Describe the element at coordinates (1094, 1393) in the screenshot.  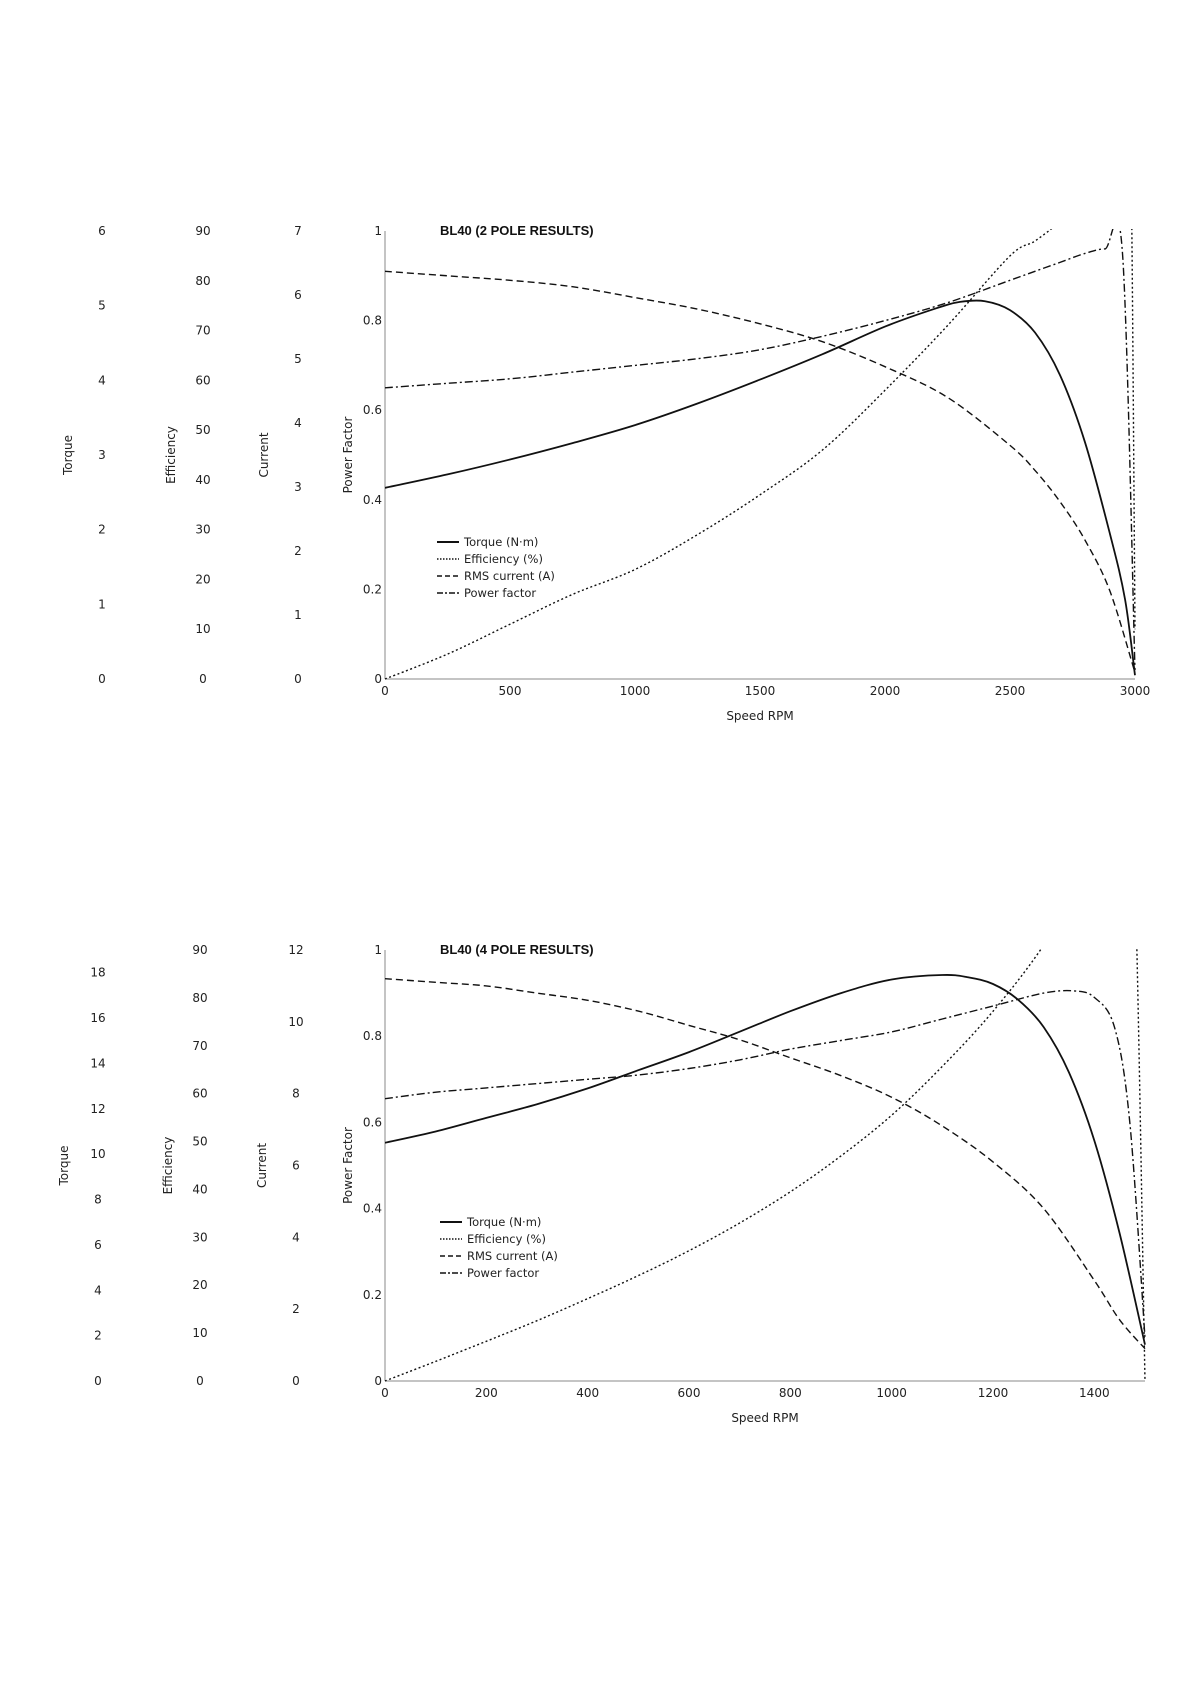
I see `x-tick-label: 1400` at that location.